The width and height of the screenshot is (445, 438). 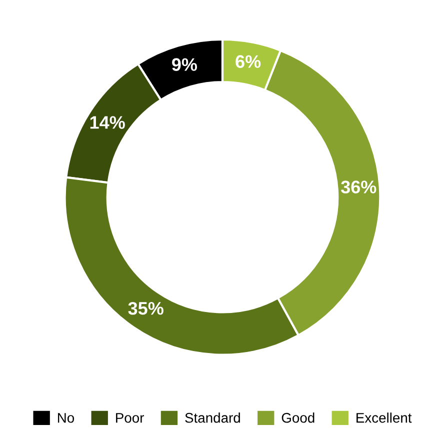 I want to click on legend-label: Good, so click(x=298, y=417).